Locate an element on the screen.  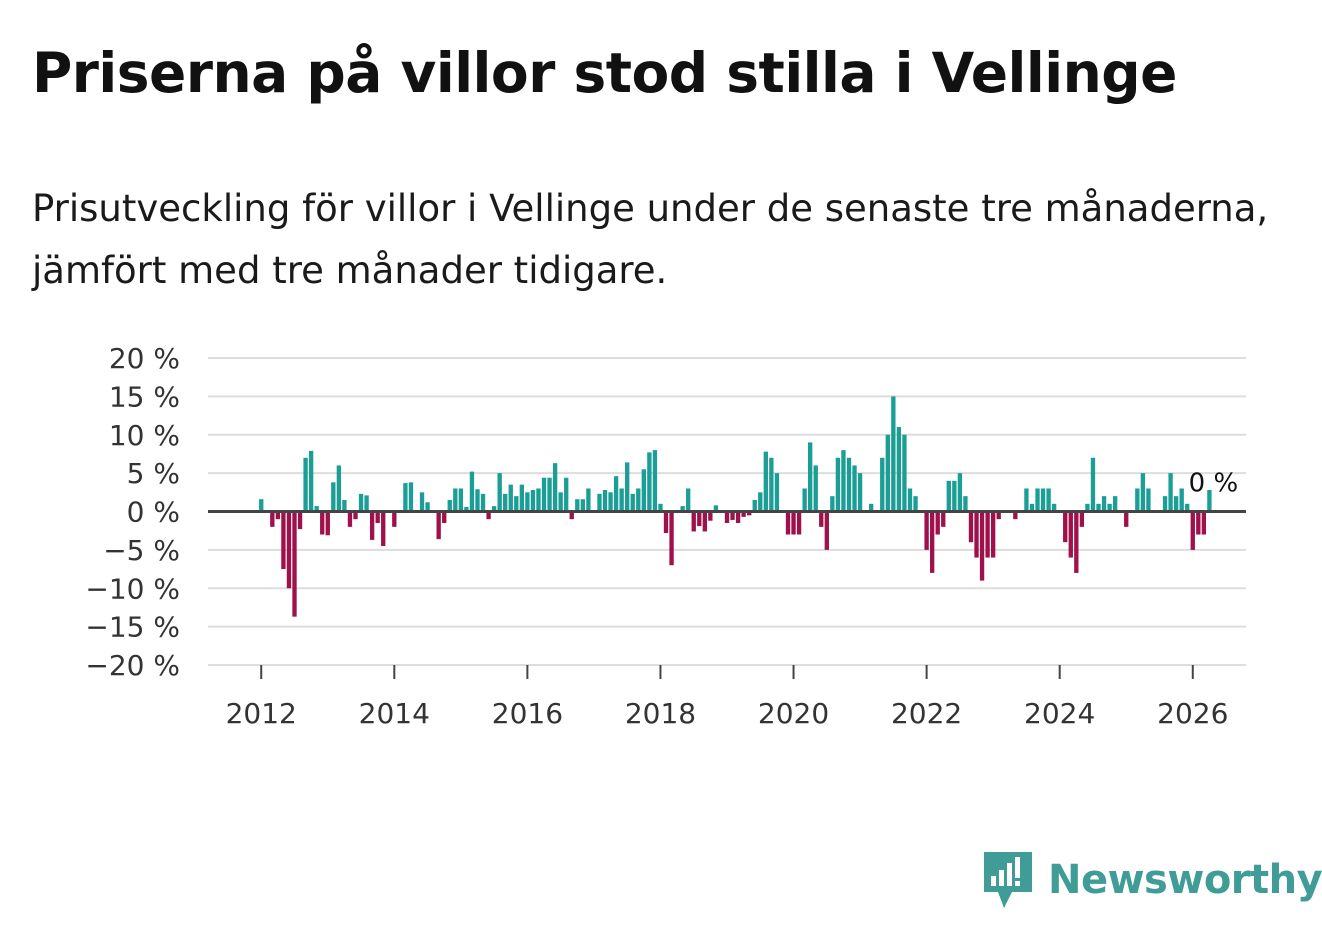
x-tick-label: 2026 is located at coordinates (1192, 713).